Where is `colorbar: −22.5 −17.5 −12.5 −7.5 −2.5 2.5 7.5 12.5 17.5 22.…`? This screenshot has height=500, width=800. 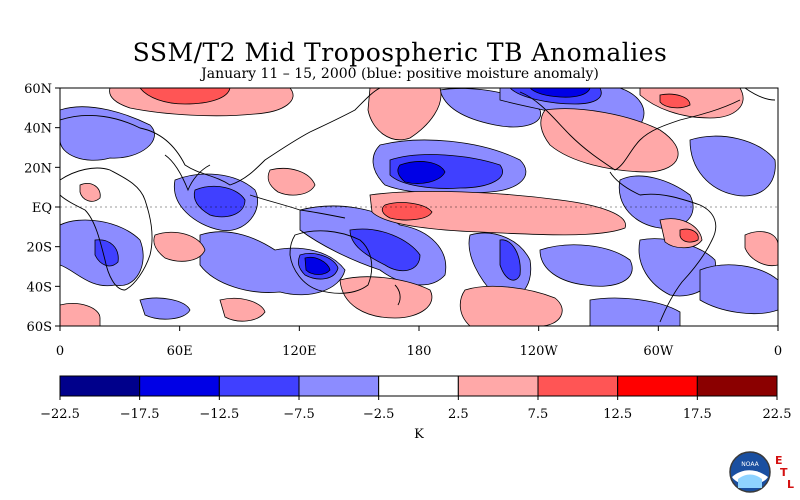
colorbar: −22.5 −17.5 −12.5 −7.5 −2.5 2.5 7.5 12.5 17.5 22.… is located at coordinates (416, 408).